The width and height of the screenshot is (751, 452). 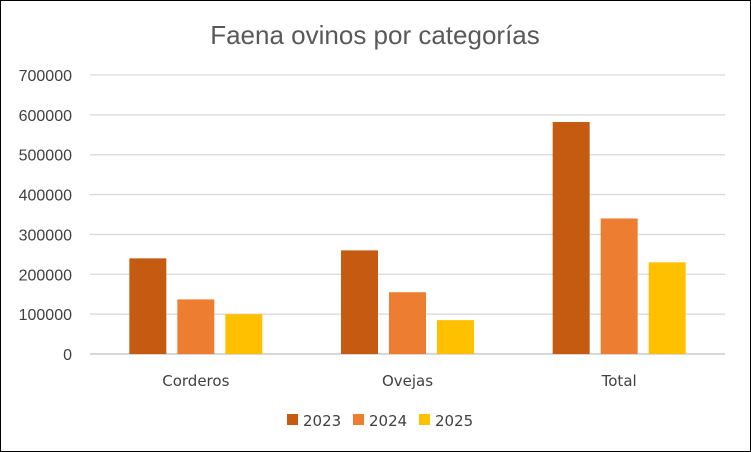 I want to click on y-tick-label: 200000, so click(x=45, y=275).